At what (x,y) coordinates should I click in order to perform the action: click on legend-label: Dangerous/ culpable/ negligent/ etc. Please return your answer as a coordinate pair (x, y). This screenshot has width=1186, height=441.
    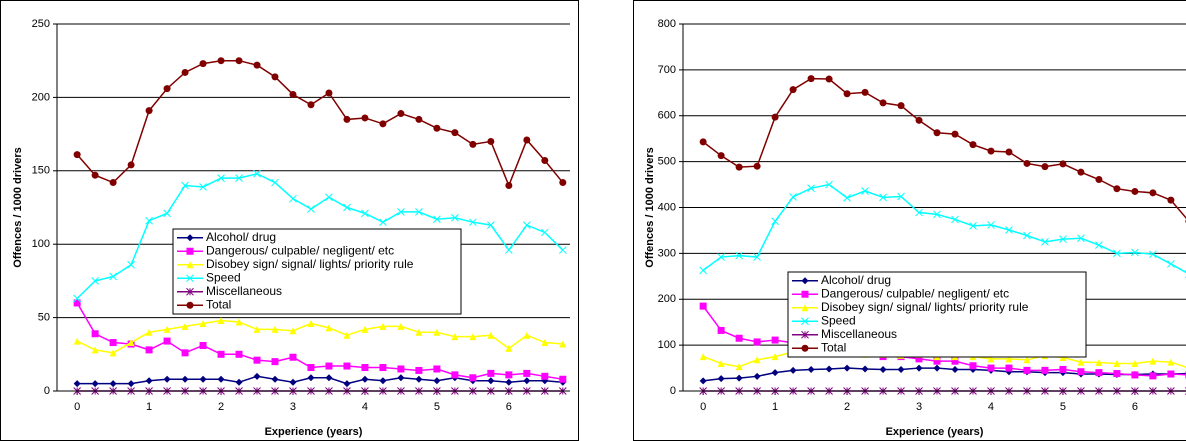
    Looking at the image, I should click on (300, 250).